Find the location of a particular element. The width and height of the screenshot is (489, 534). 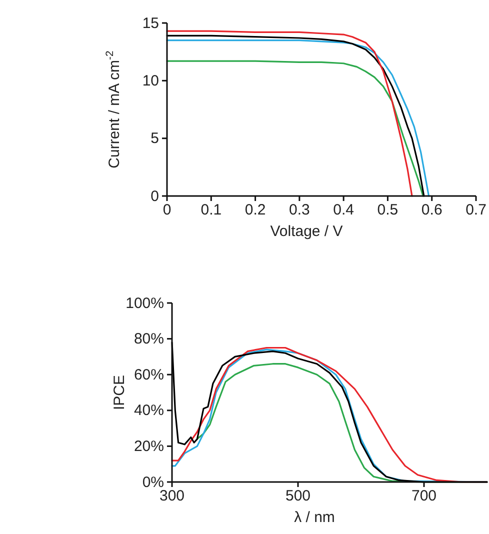

y-tick-label: 20% is located at coordinates (149, 446).